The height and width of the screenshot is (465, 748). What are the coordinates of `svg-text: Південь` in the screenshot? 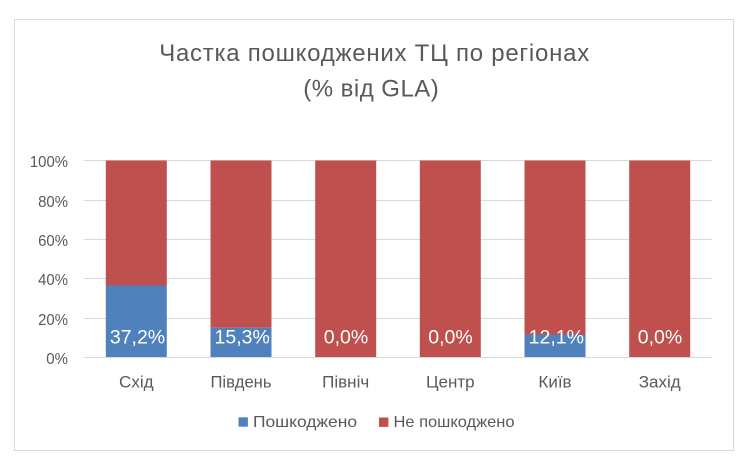 It's located at (241, 382).